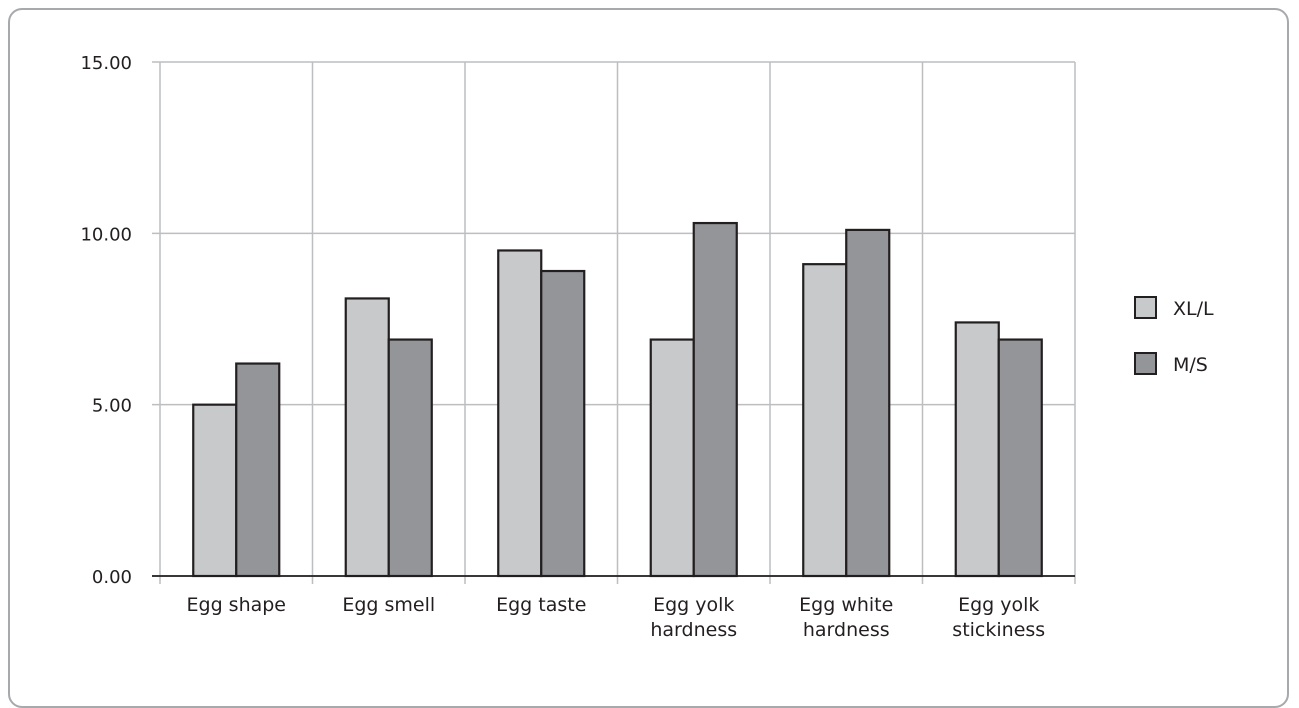 The image size is (1299, 708). What do you see at coordinates (112, 406) in the screenshot?
I see `y-tick-label: 5.00` at bounding box center [112, 406].